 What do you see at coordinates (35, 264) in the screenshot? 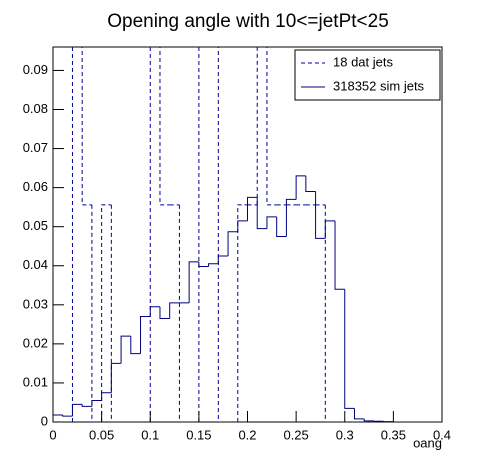
I see `y-tick-label: 0.04` at bounding box center [35, 264].